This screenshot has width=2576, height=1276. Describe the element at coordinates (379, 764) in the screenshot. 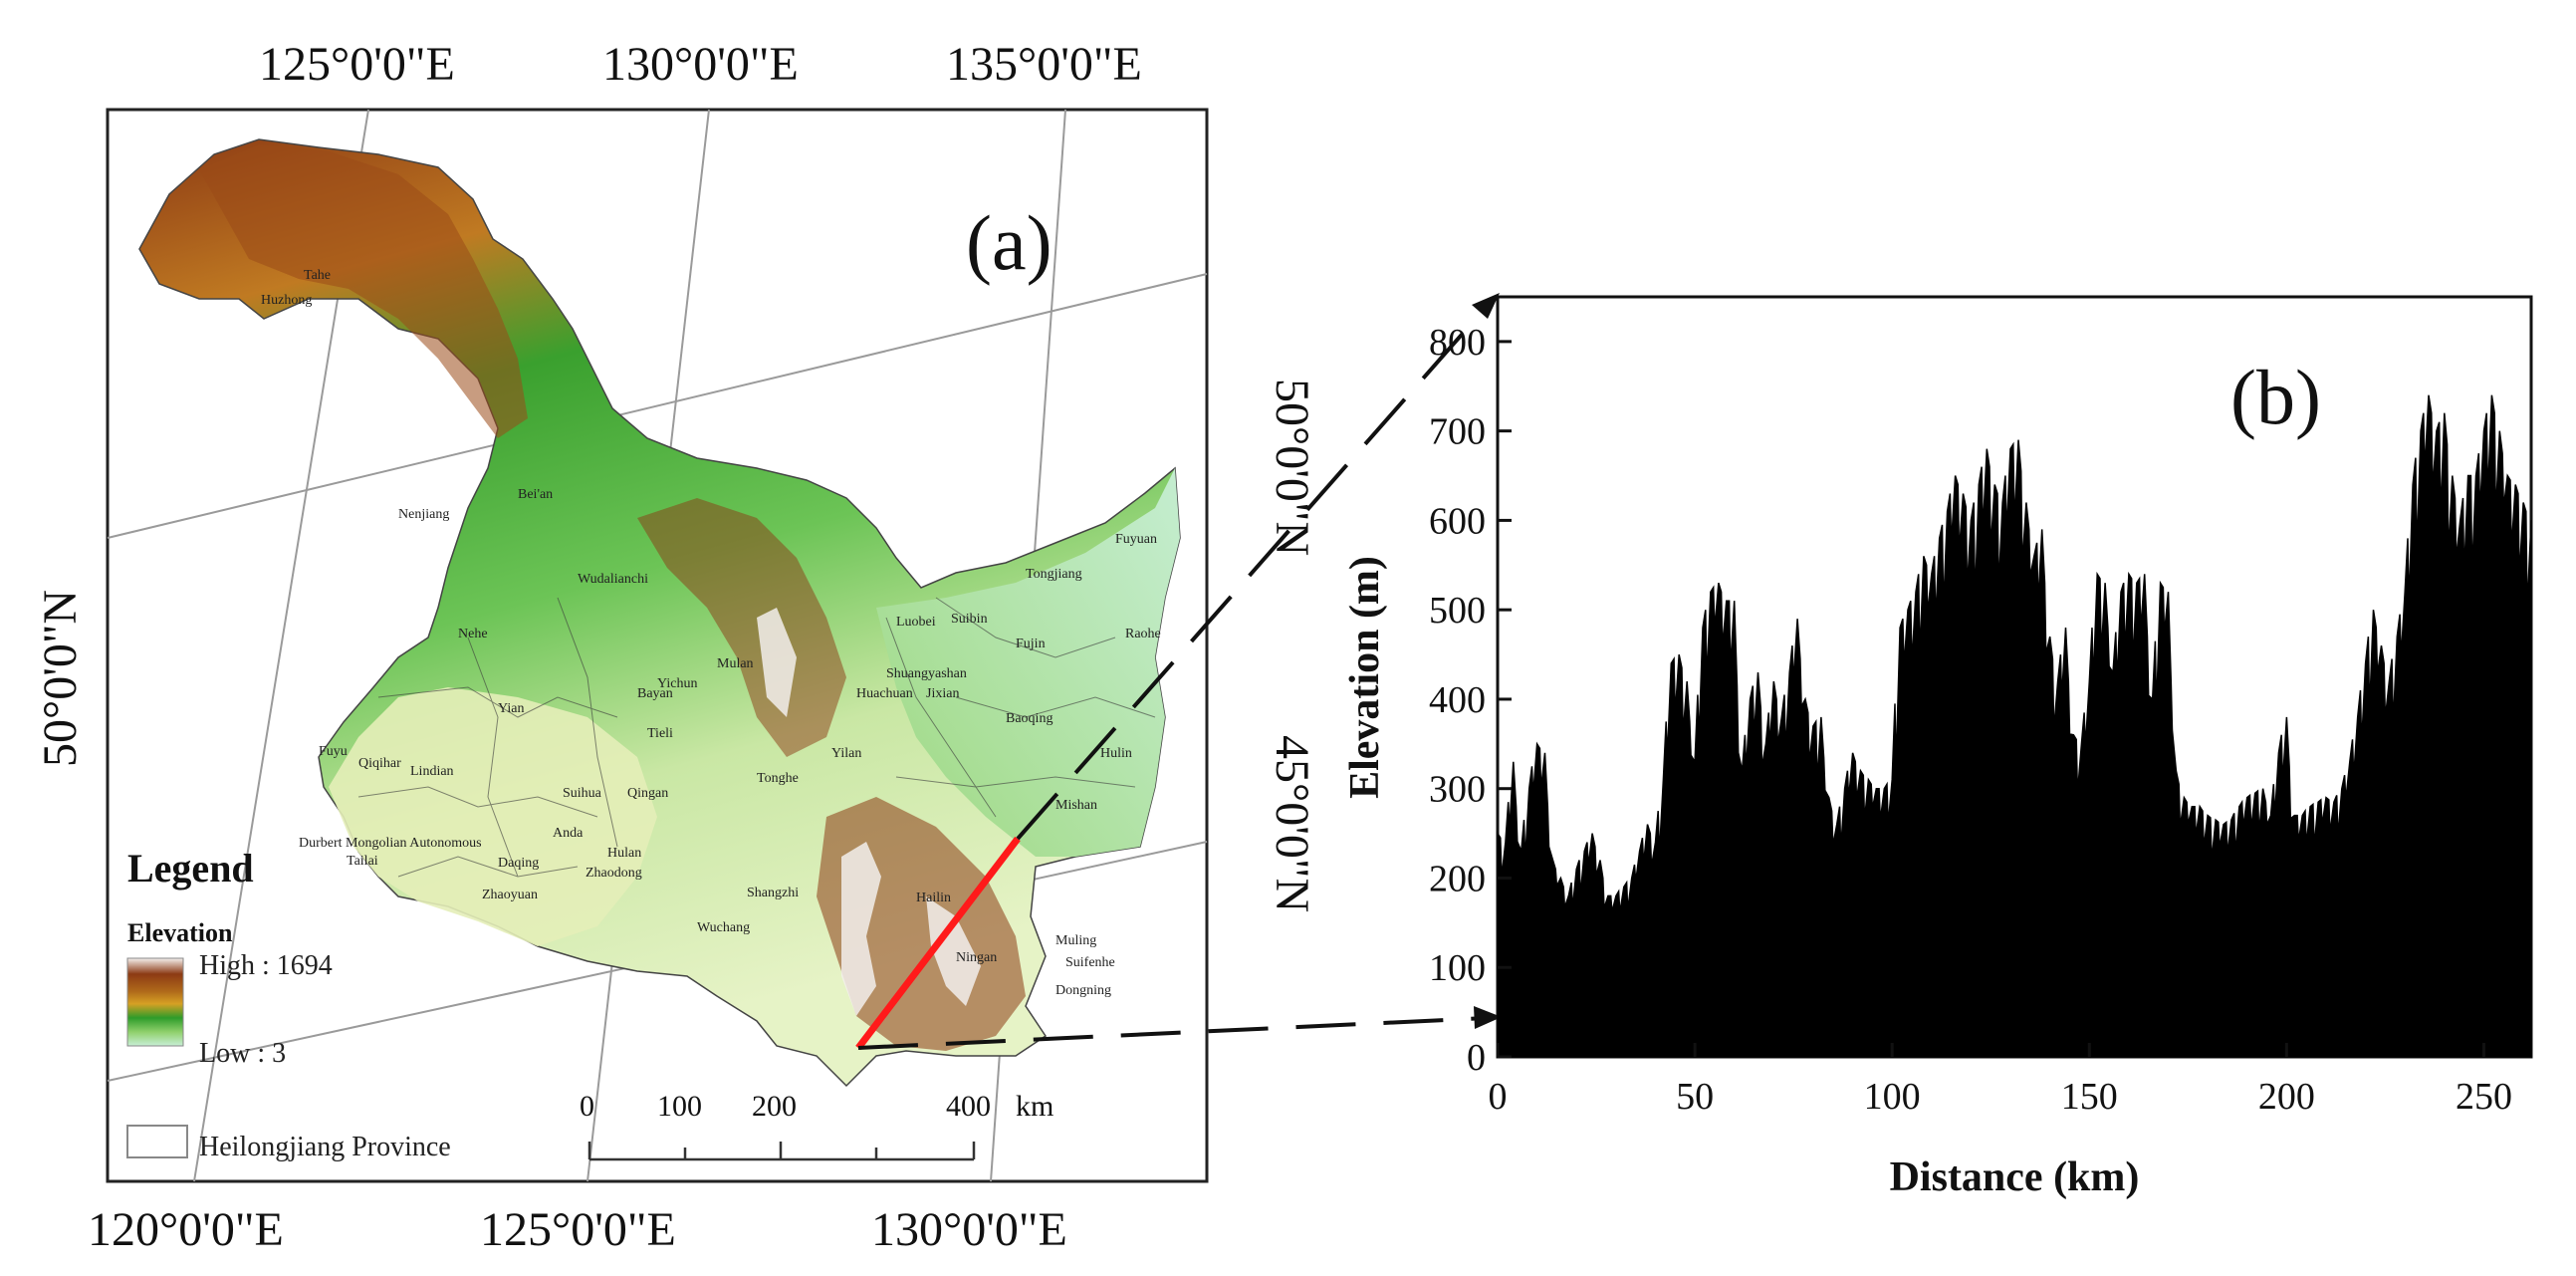

I see `place-label: Qiqihar` at that location.